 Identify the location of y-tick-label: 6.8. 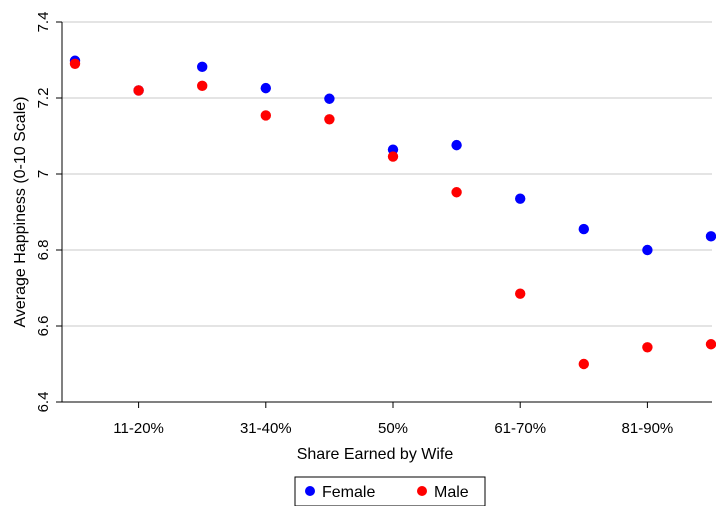
(43, 250).